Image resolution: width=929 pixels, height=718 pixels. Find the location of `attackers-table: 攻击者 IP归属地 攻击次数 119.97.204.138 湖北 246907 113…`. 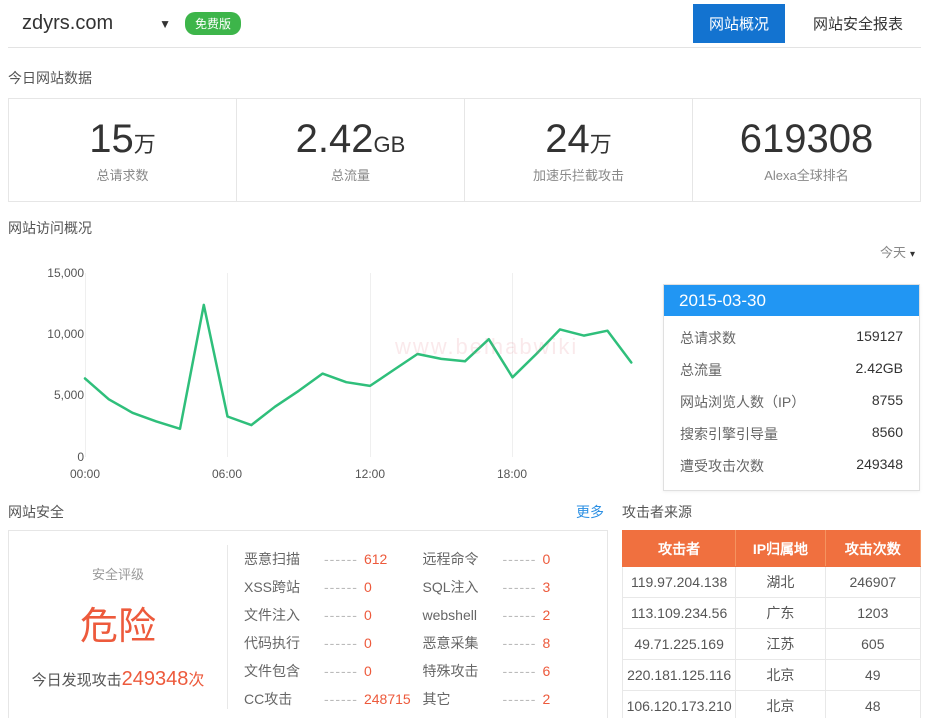

attackers-table: 攻击者 IP归属地 攻击次数 119.97.204.138 湖北 246907 113… is located at coordinates (771, 624).